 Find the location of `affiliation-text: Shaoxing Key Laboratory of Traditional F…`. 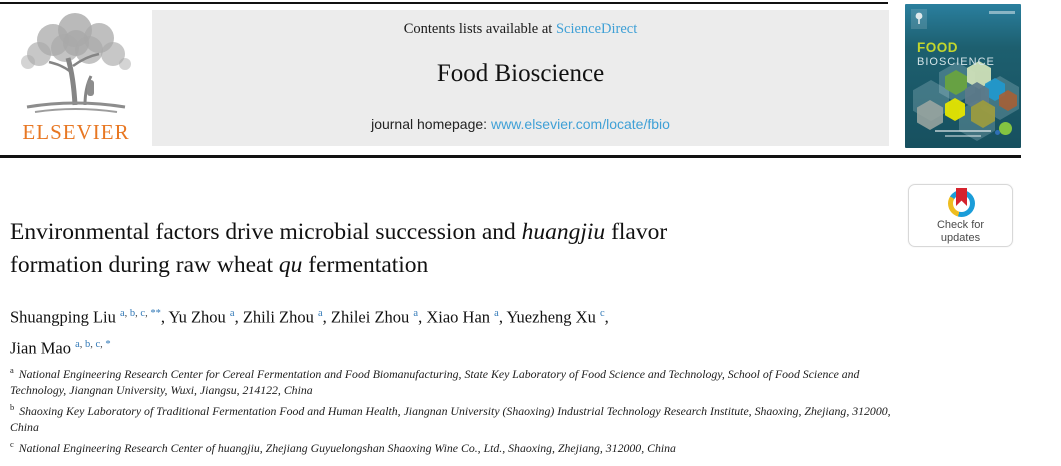

affiliation-text: Shaoxing Key Laboratory of Traditional F… is located at coordinates (450, 419).